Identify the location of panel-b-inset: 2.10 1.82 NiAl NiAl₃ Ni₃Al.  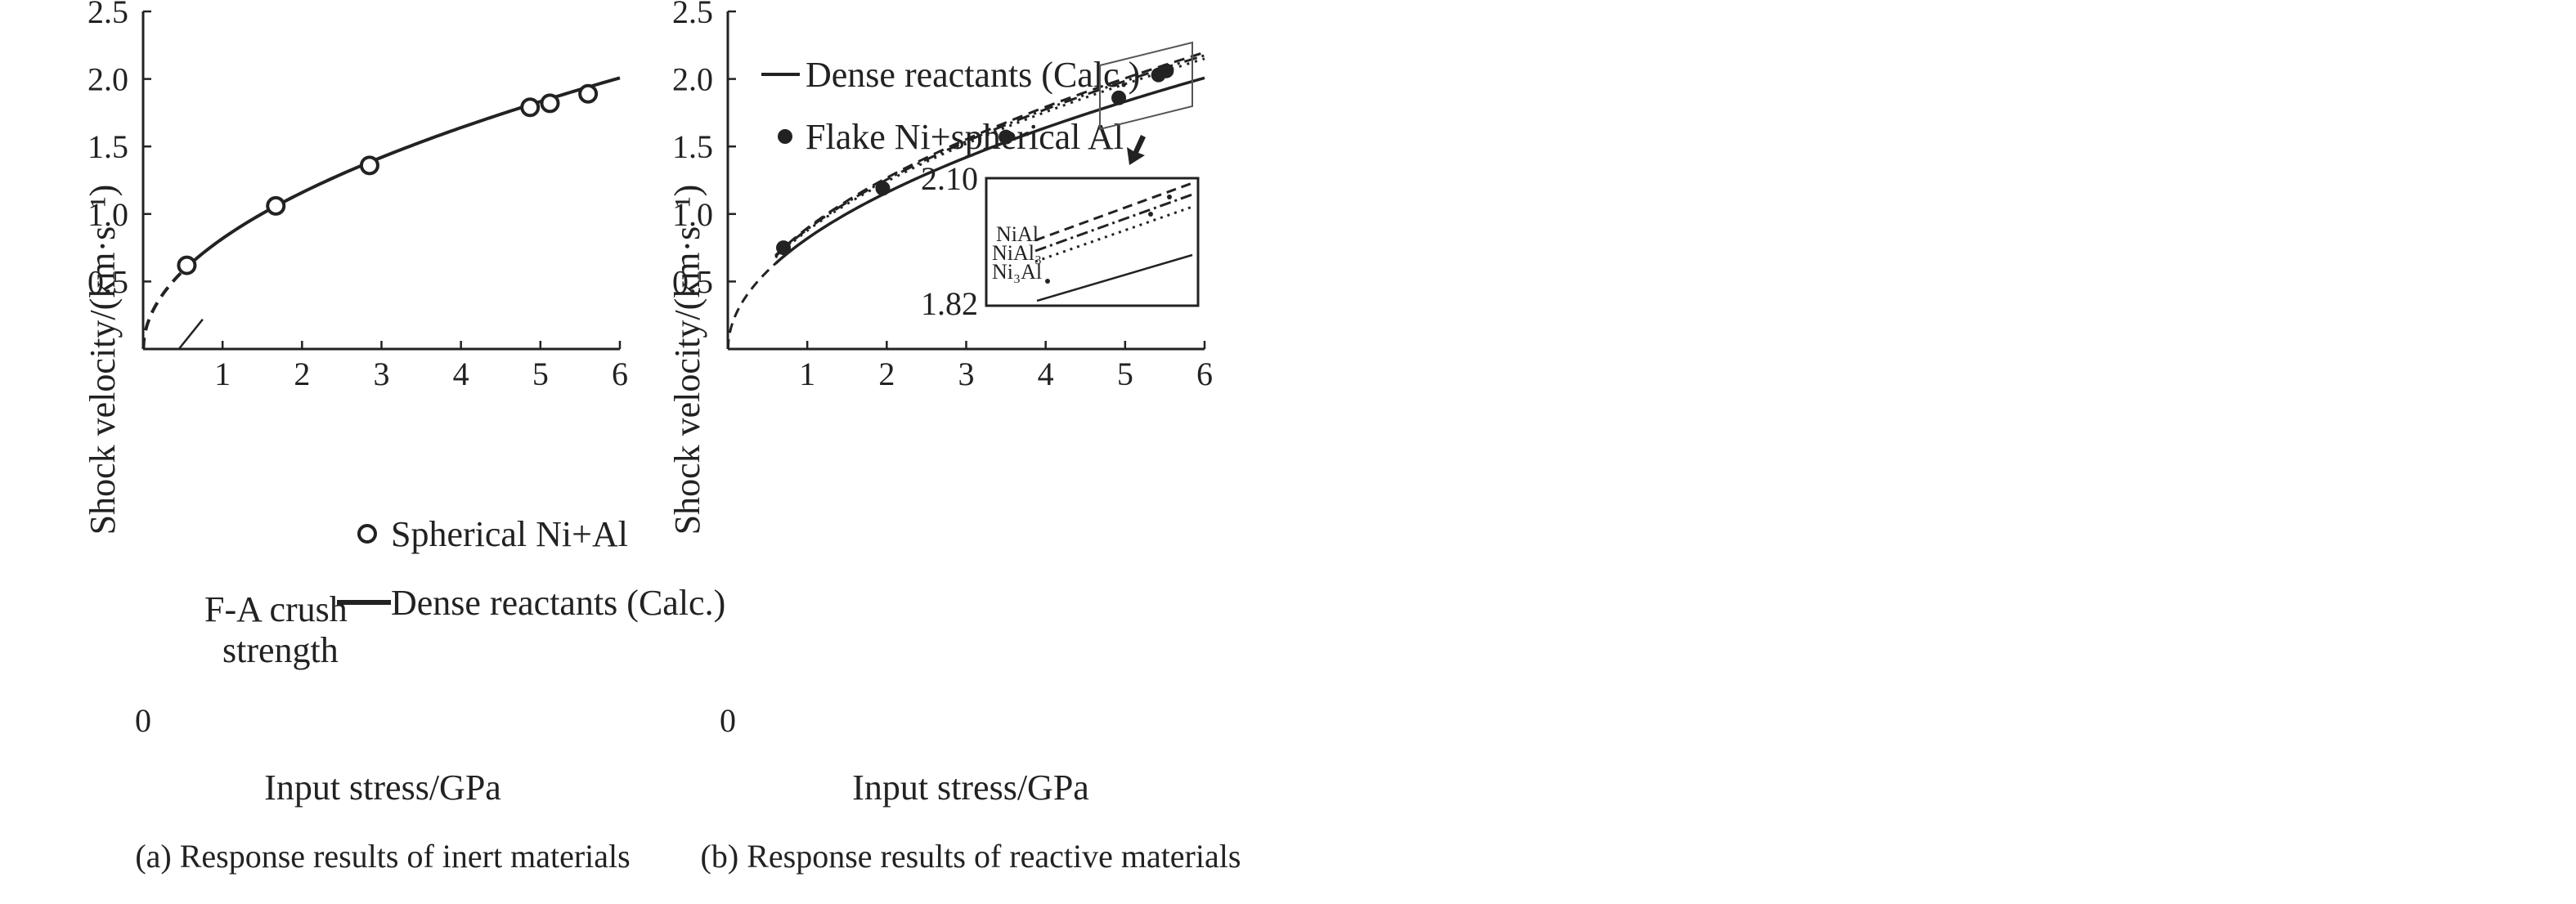
(1060, 241).